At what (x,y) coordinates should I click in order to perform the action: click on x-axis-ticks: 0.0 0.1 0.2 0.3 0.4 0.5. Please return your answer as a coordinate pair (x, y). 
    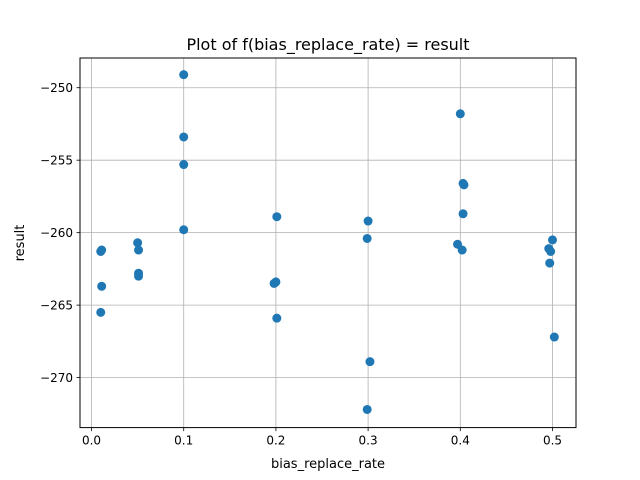
    Looking at the image, I should click on (322, 437).